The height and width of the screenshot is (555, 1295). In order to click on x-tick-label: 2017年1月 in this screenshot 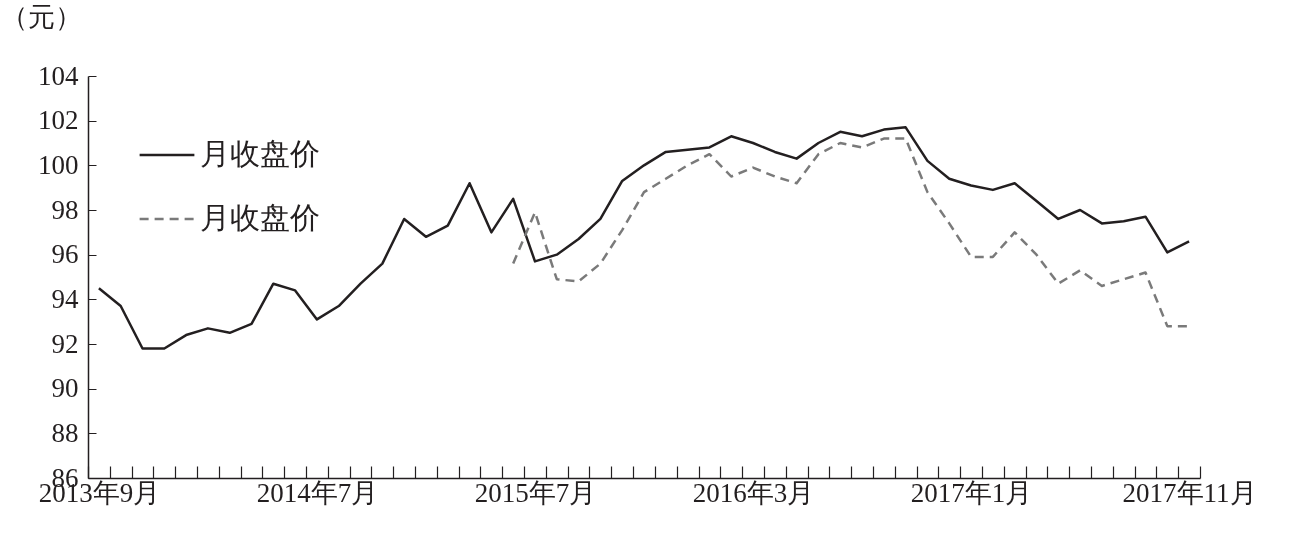, I will do `click(971, 492)`.